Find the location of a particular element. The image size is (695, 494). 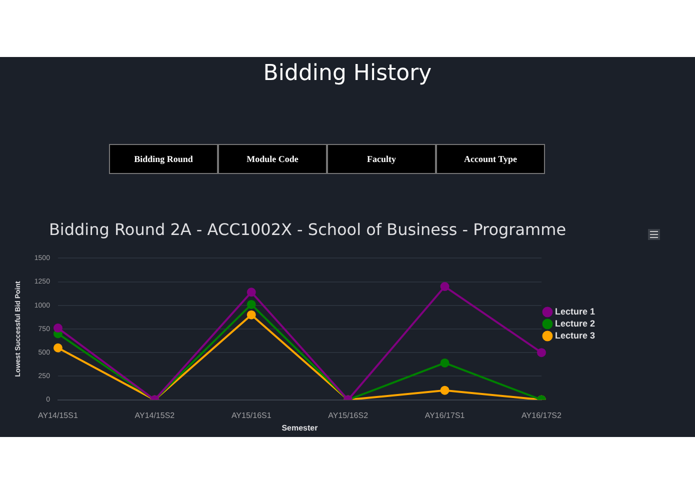

chart-title: Bidding History is located at coordinates (347, 73).